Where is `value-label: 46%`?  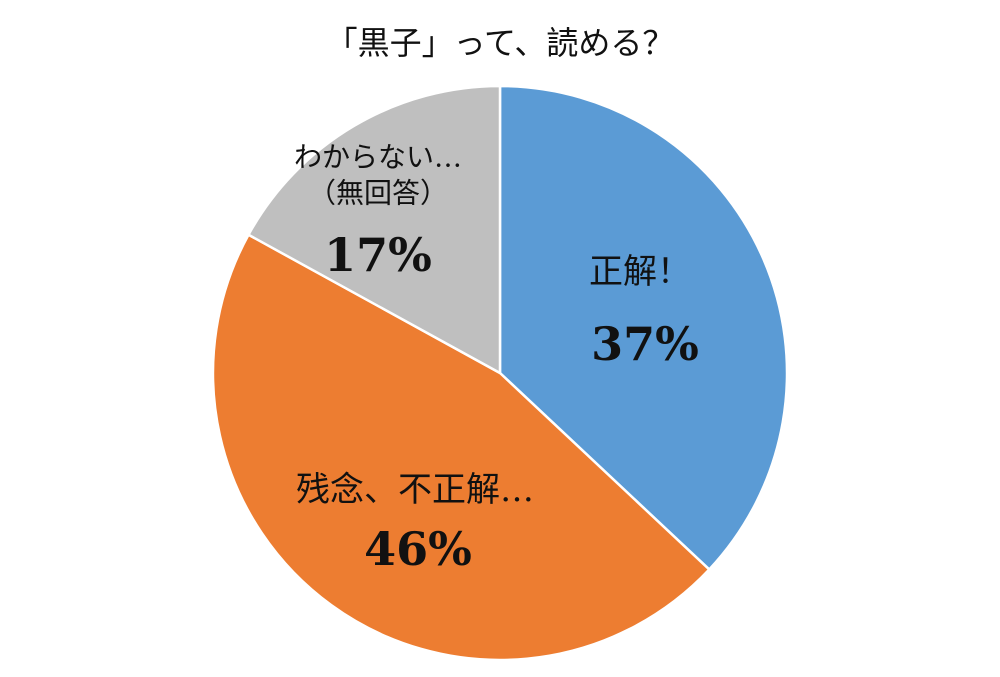 value-label: 46% is located at coordinates (418, 549).